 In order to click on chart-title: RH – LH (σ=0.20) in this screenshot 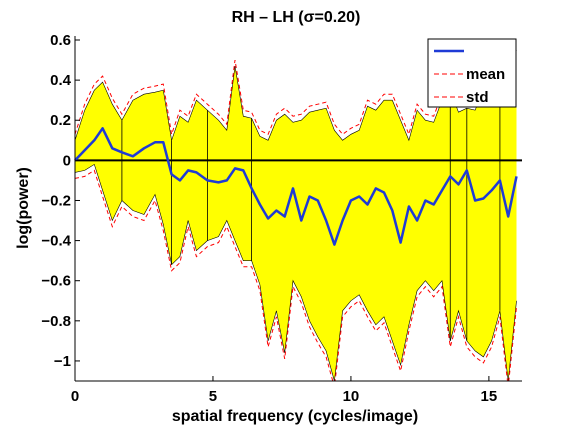, I will do `click(296, 17)`.